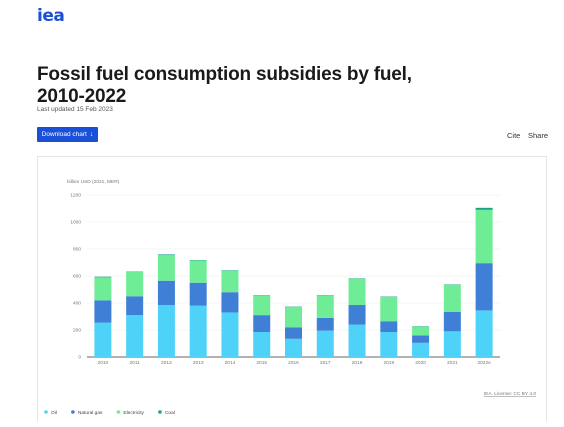 Image resolution: width=564 pixels, height=427 pixels. Describe the element at coordinates (75, 109) in the screenshot. I see `last-updated-text: Last updated 15 Feb 2023` at that location.